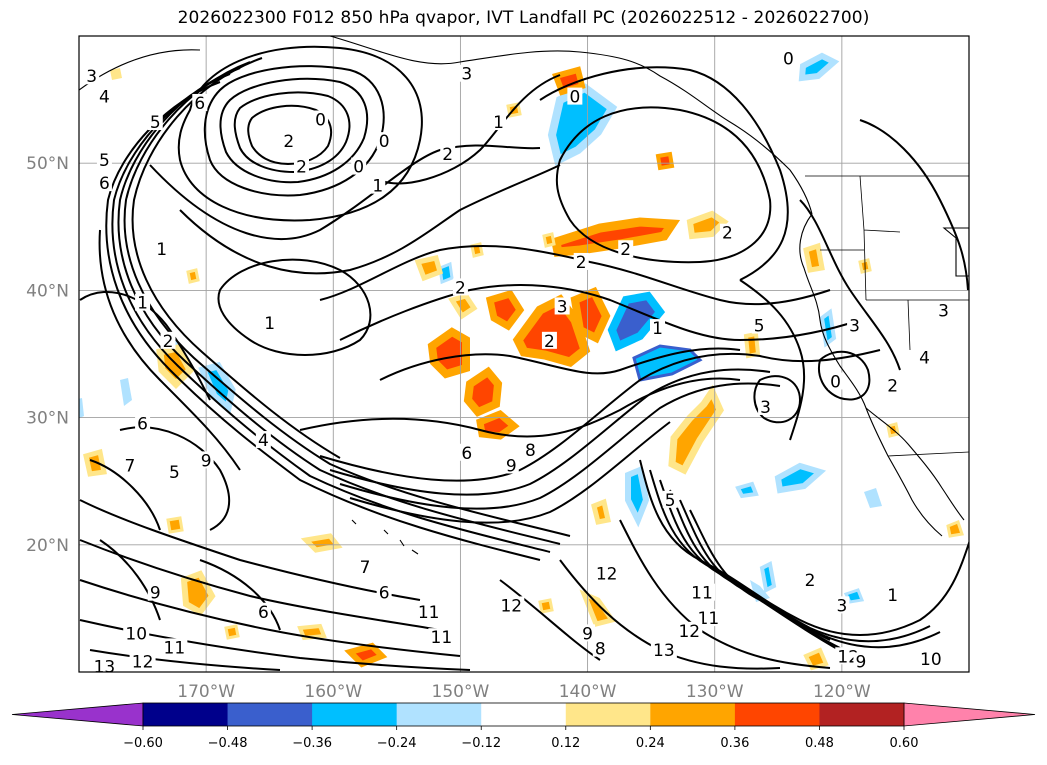 The width and height of the screenshot is (1047, 765). What do you see at coordinates (105, 667) in the screenshot?
I see `contour-label: 13` at bounding box center [105, 667].